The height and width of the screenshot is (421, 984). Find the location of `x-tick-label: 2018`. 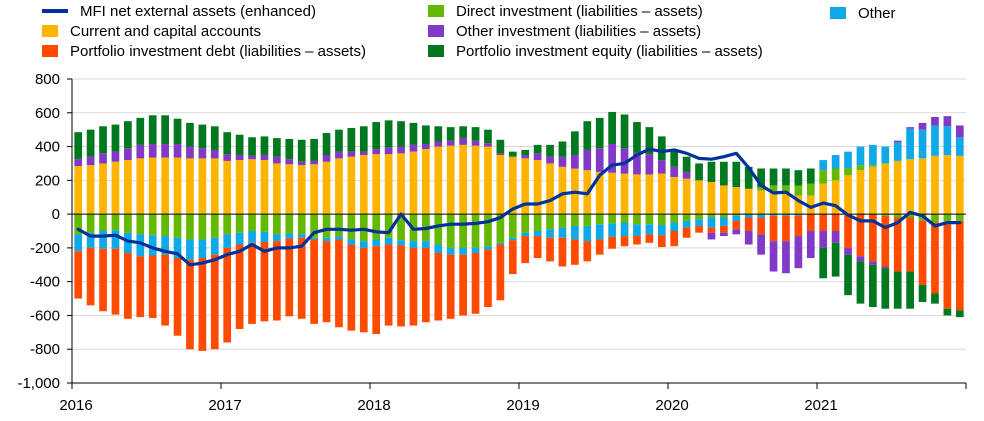

x-tick-label: 2018 is located at coordinates (373, 405).